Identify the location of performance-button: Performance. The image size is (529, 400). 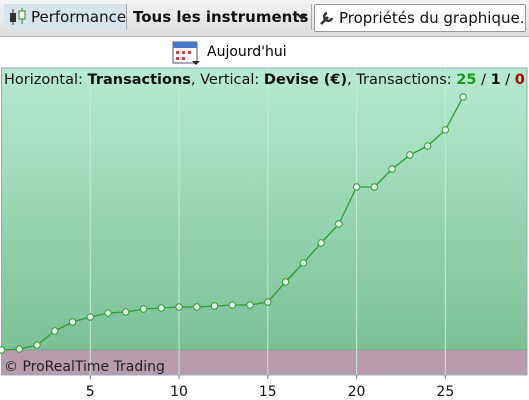
(65, 17).